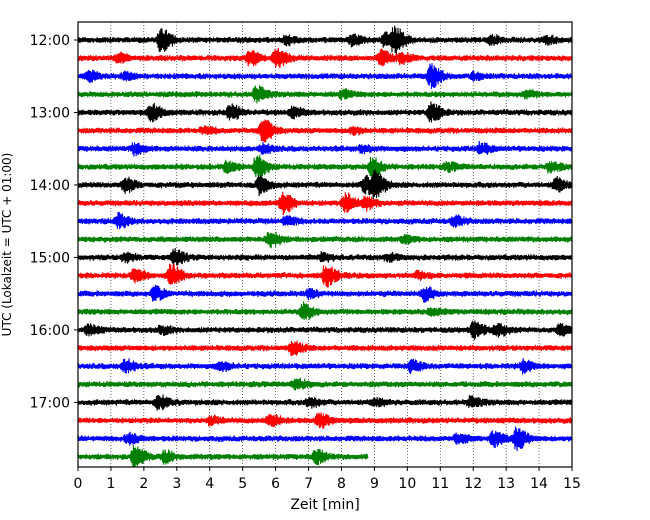 The image size is (650, 520). What do you see at coordinates (209, 484) in the screenshot?
I see `x-tick-label: 4` at bounding box center [209, 484].